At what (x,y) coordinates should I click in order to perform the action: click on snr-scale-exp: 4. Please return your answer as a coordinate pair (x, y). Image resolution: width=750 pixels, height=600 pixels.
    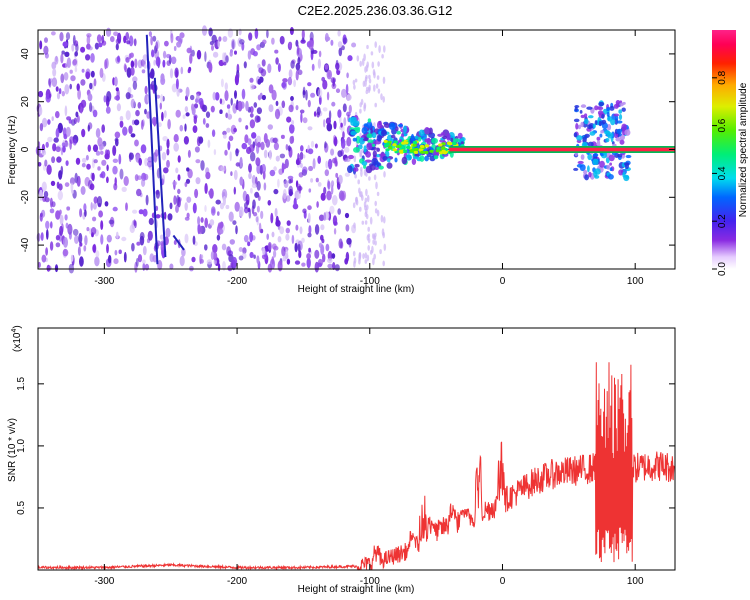
    Looking at the image, I should click on (14, 331).